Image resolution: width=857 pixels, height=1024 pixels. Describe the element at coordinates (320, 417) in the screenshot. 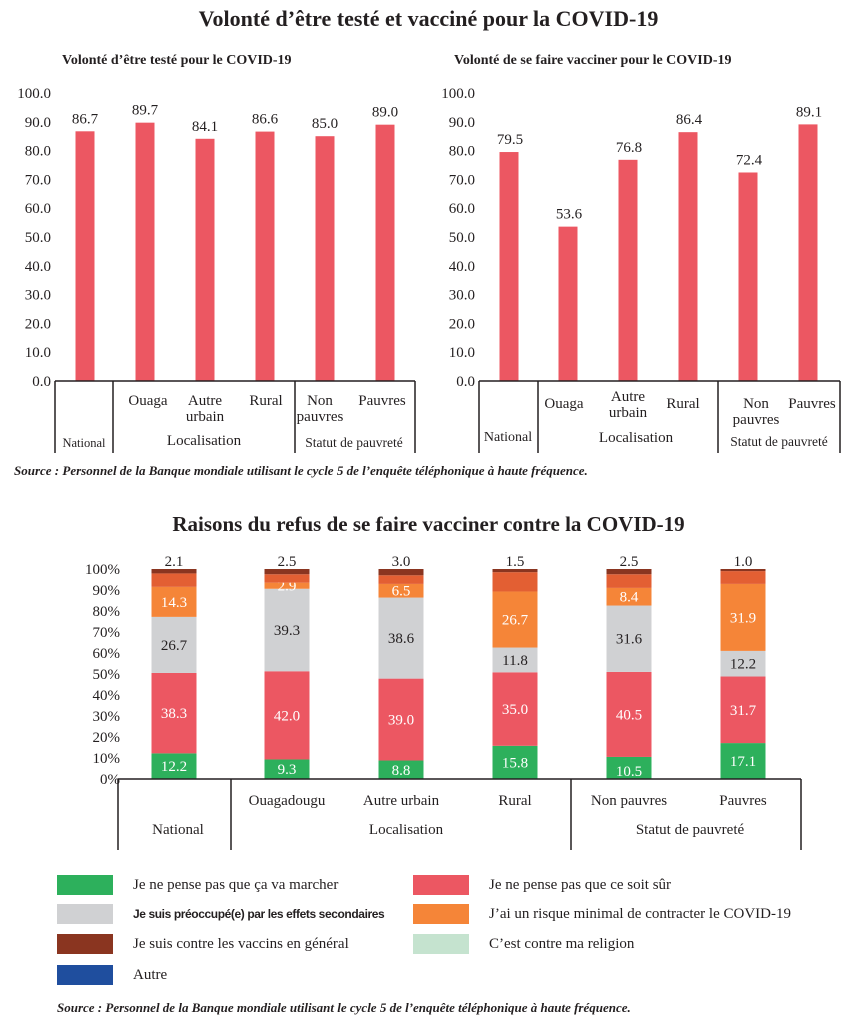

I see `category-label: pauvres` at that location.